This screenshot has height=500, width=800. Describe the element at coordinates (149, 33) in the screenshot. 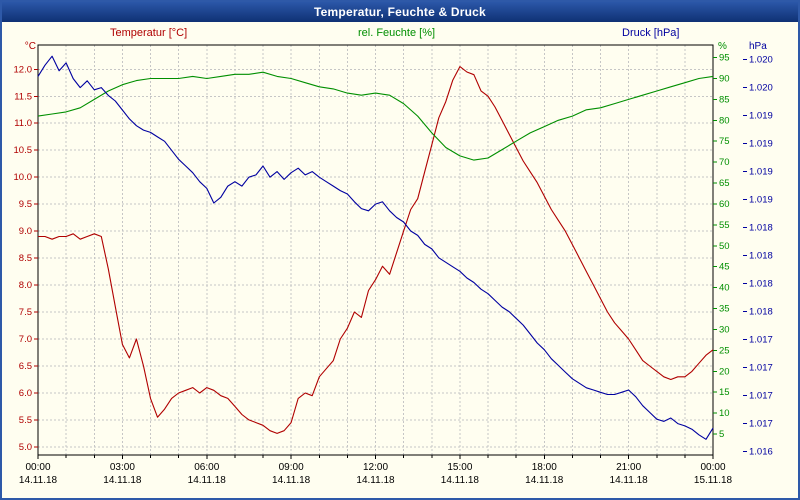

I see `temperature-axis-title: Temperatur [°C]` at that location.